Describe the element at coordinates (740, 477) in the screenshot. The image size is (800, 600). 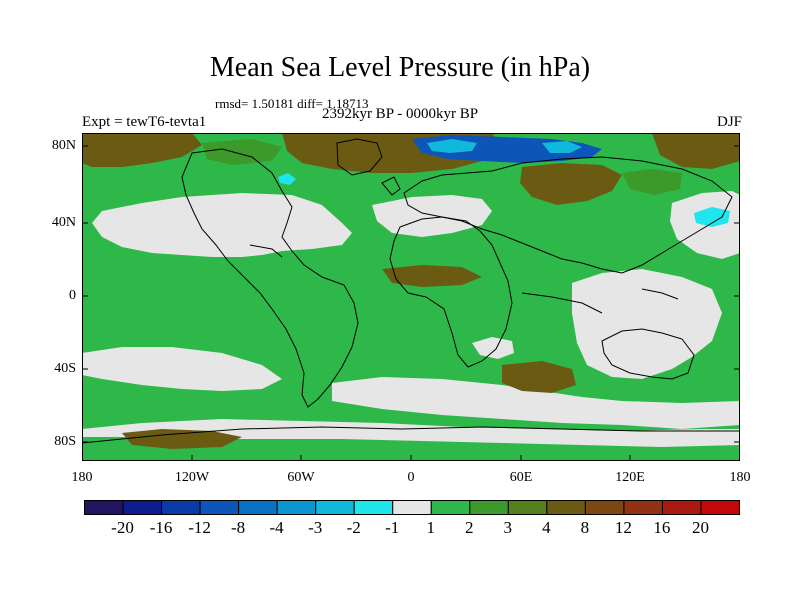
I see `x-label-180-right: 180` at that location.